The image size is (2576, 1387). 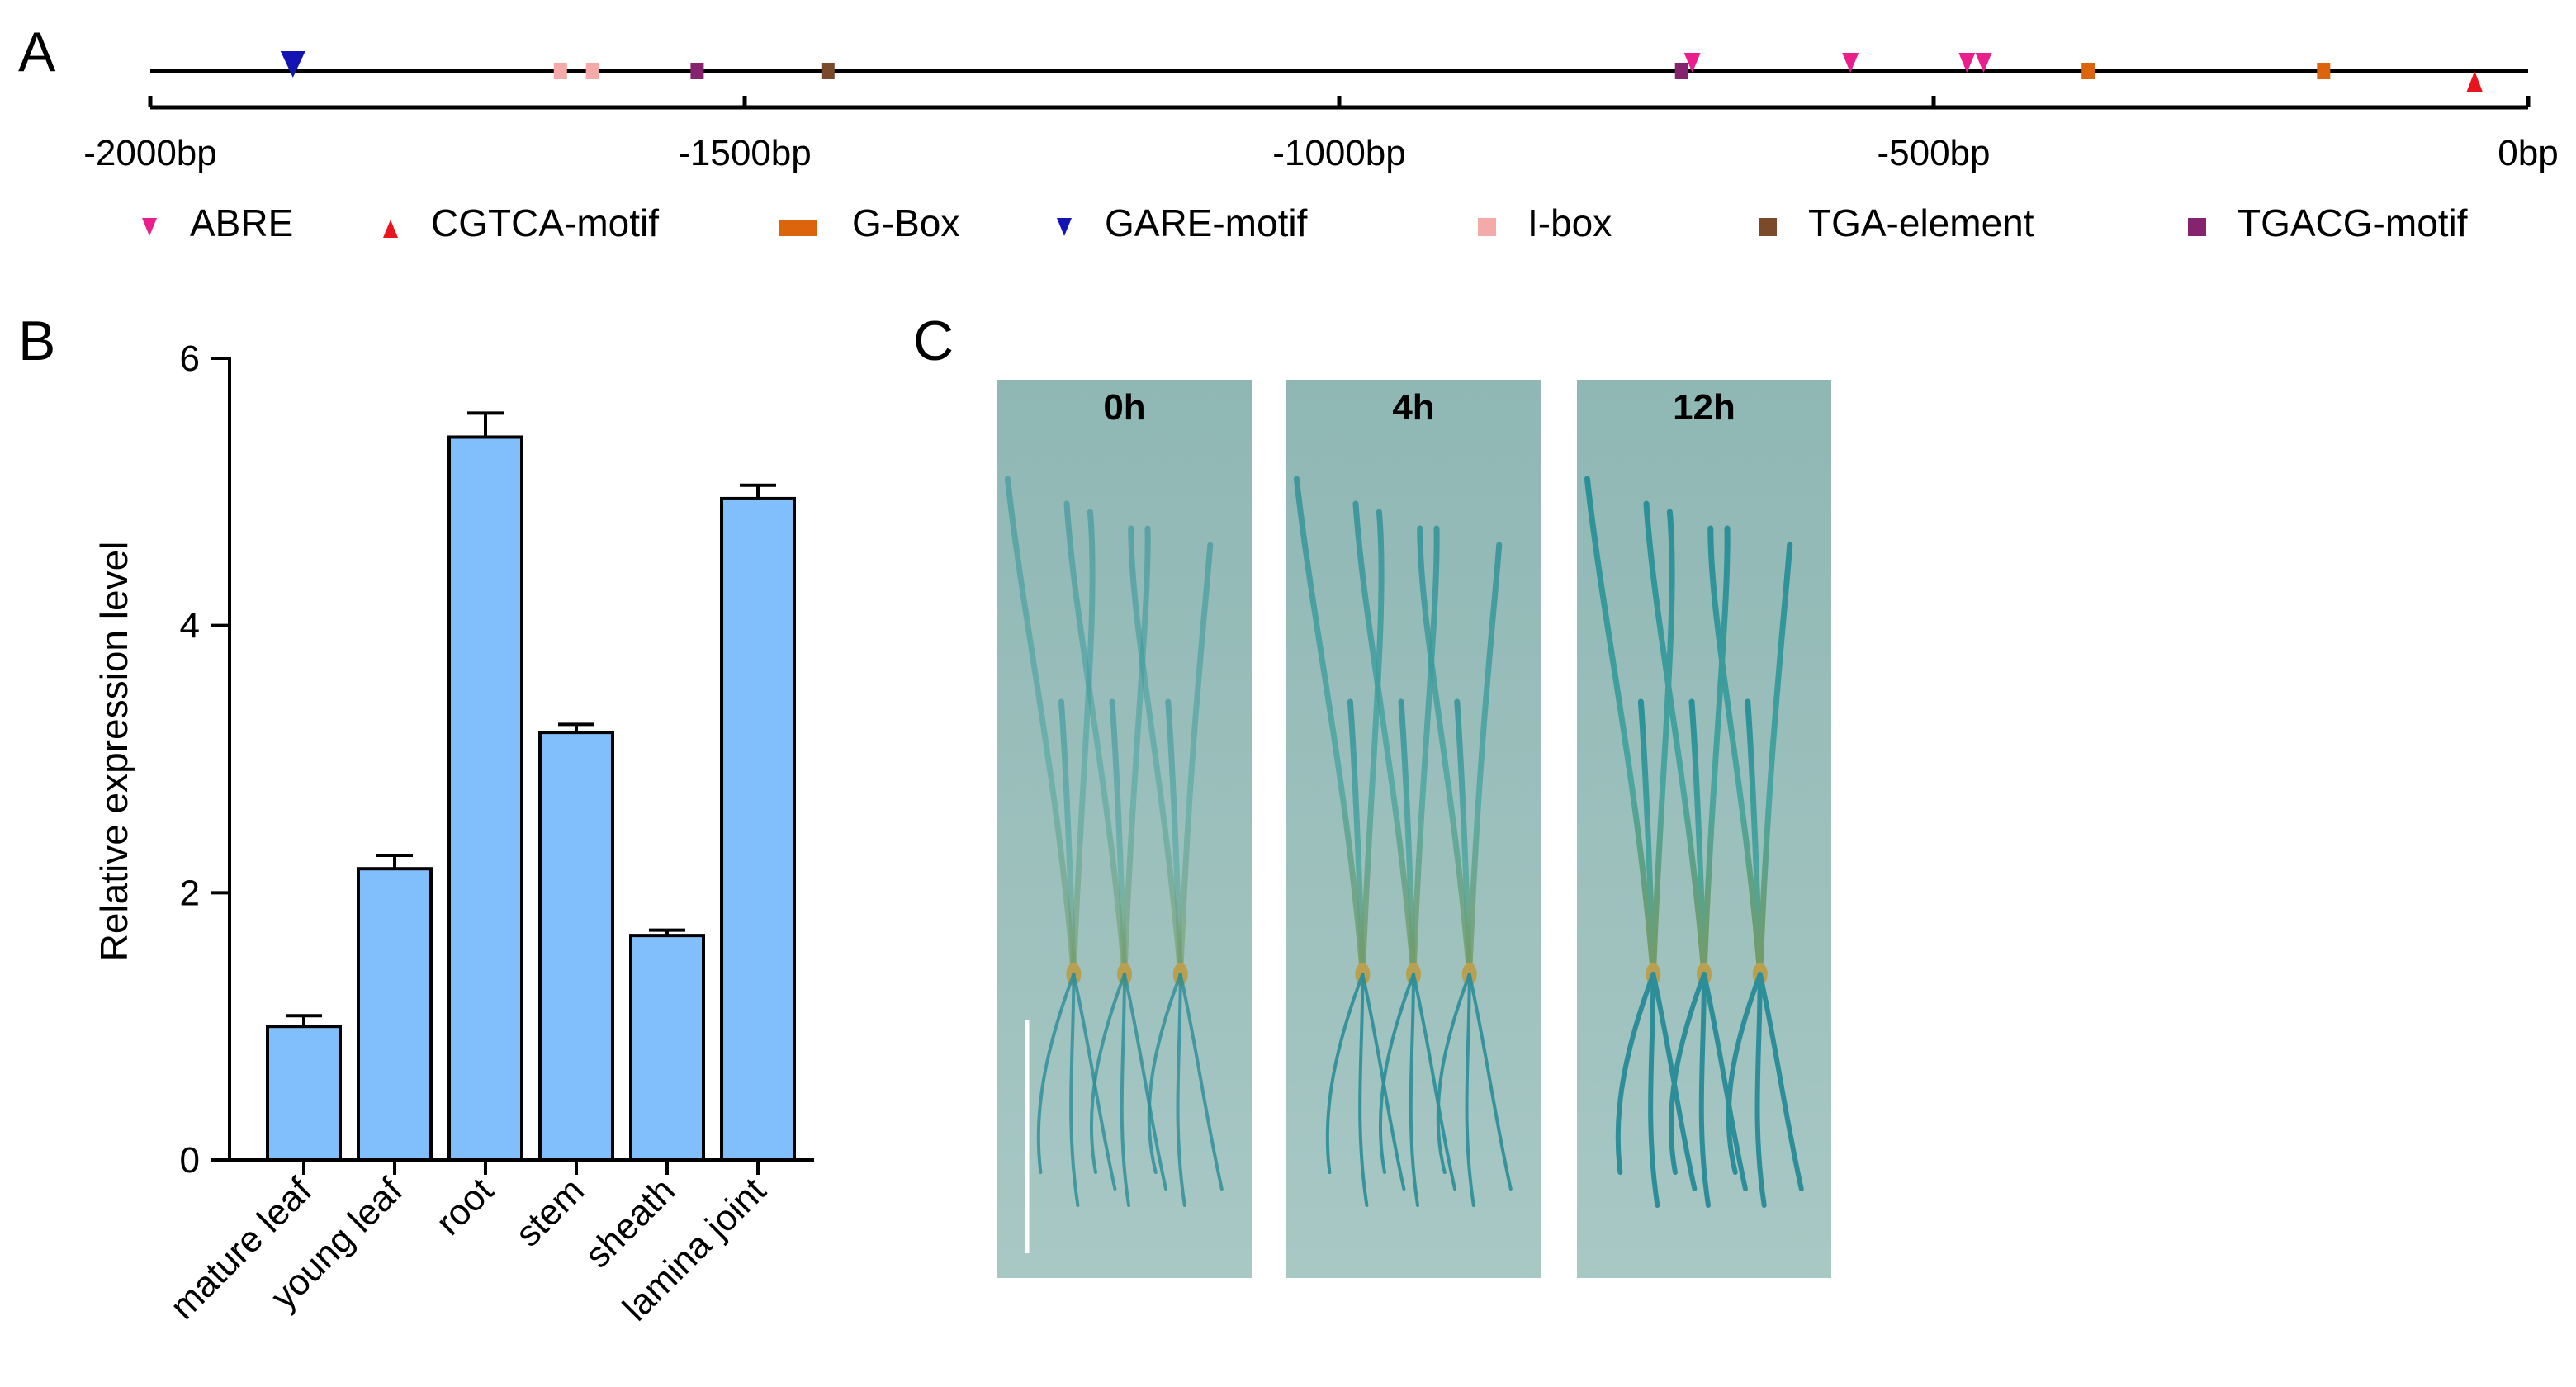 I want to click on y-axis: 0 2 4 6, so click(x=205, y=759).